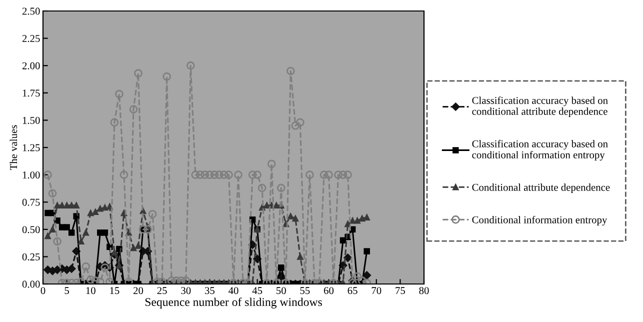 This screenshot has height=322, width=643. What do you see at coordinates (281, 290) in the screenshot?
I see `x-tick-label: 50` at bounding box center [281, 290].